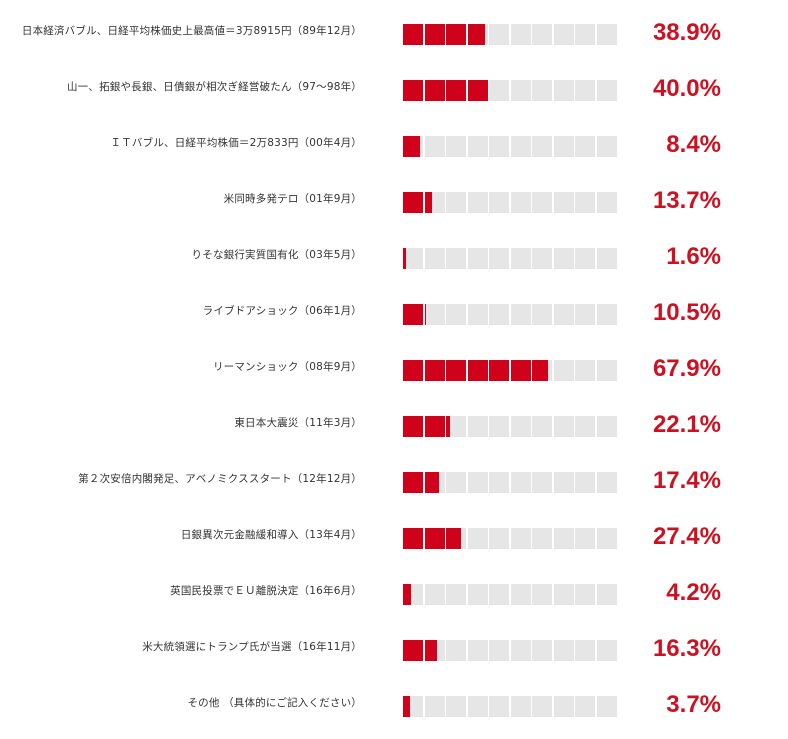 The height and width of the screenshot is (739, 788). What do you see at coordinates (686, 480) in the screenshot?
I see `value-label: 17.4%` at bounding box center [686, 480].